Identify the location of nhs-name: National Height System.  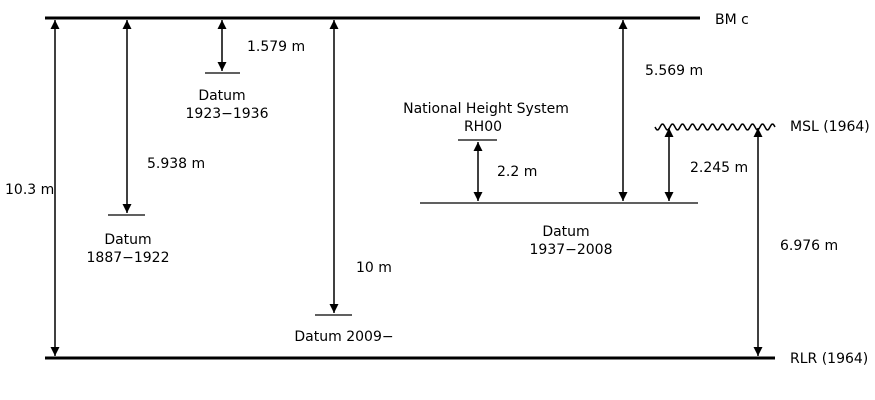
(486, 109).